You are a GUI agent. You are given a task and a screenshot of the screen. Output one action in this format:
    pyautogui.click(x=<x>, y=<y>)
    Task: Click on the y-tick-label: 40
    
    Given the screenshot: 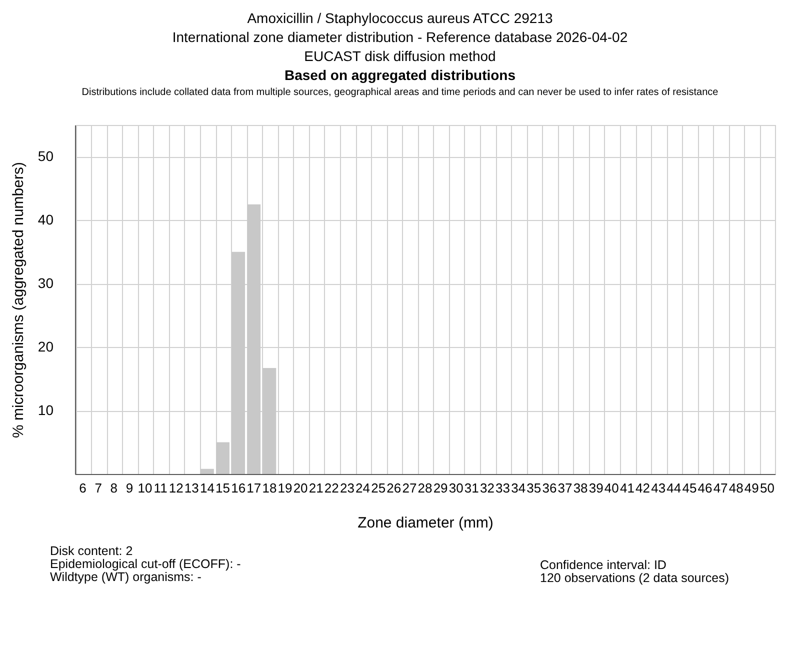 What is the action you would take?
    pyautogui.click(x=46, y=220)
    